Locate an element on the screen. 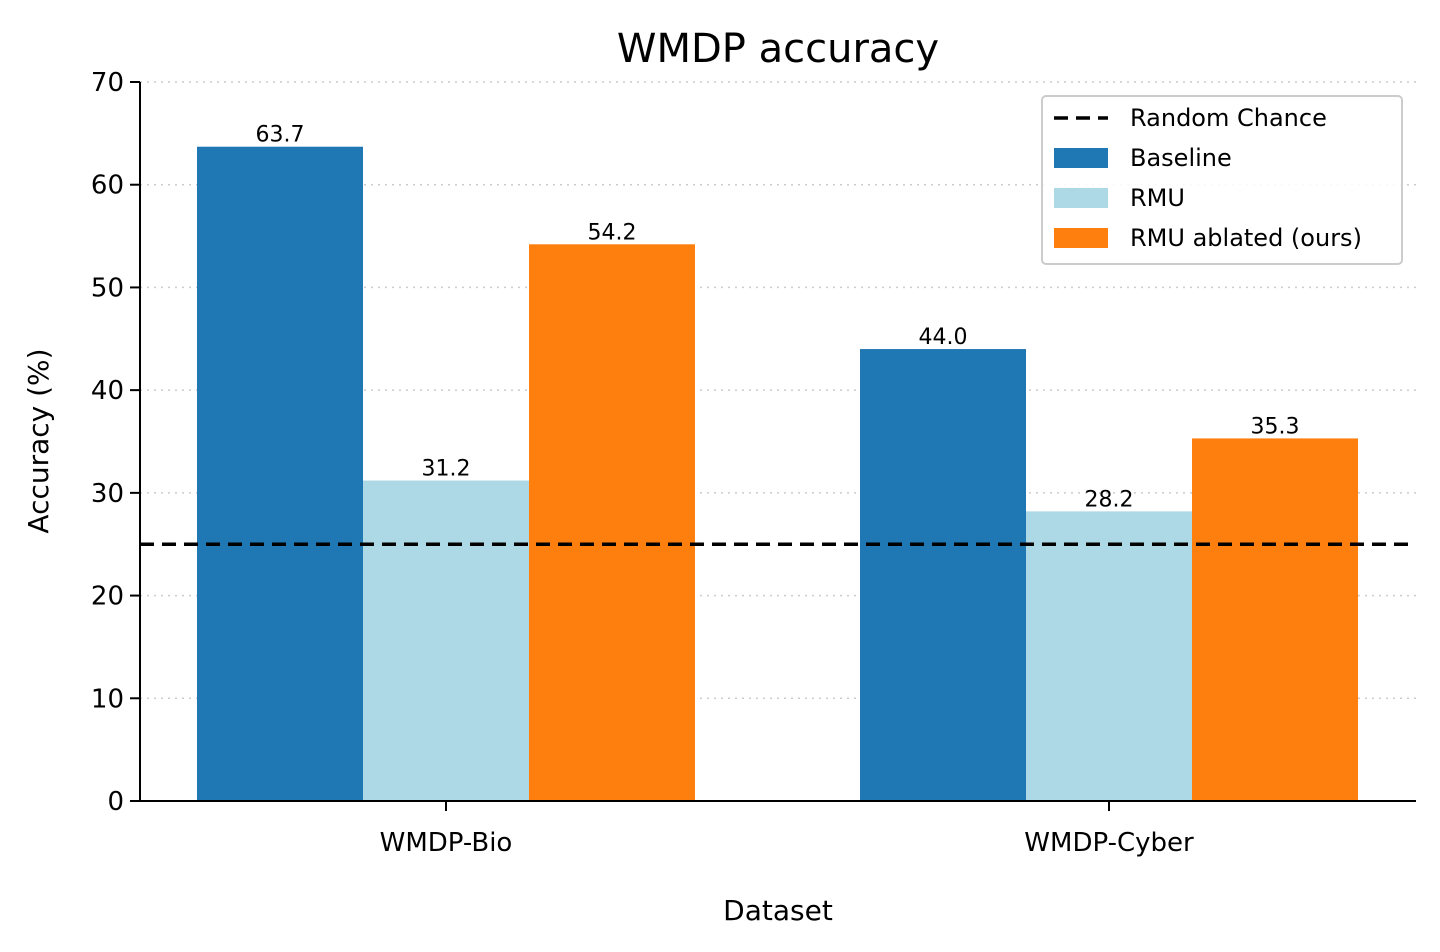 This screenshot has width=1440, height=952. legend-random-chance-label: Random Chance is located at coordinates (1228, 118).